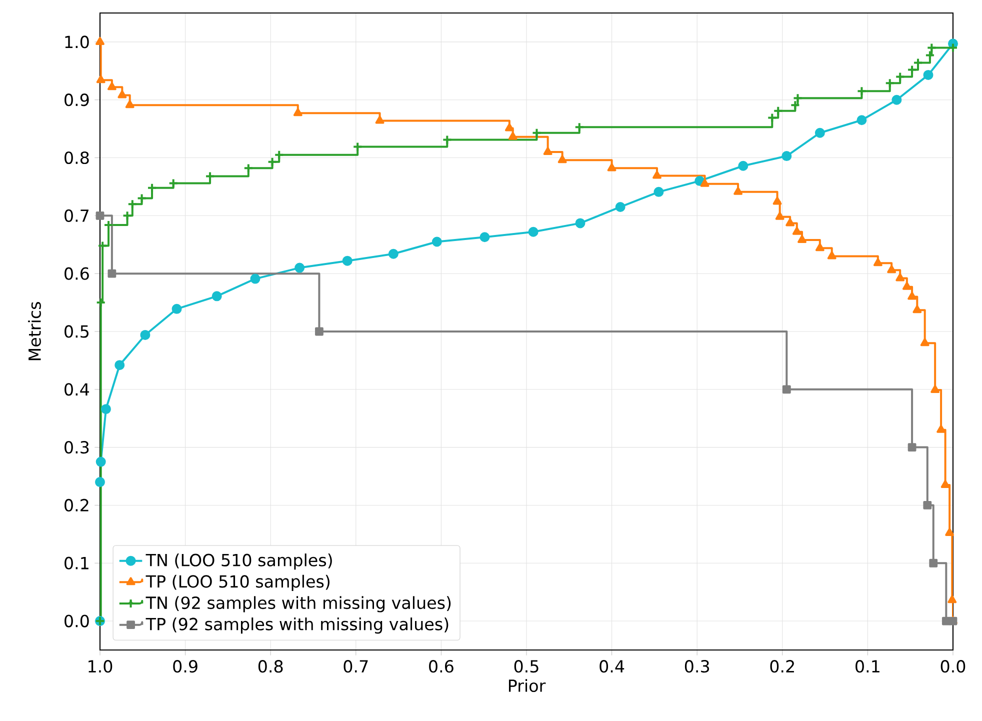 The height and width of the screenshot is (721, 982). I want to click on y-tick-label: 0.7, so click(76, 215).